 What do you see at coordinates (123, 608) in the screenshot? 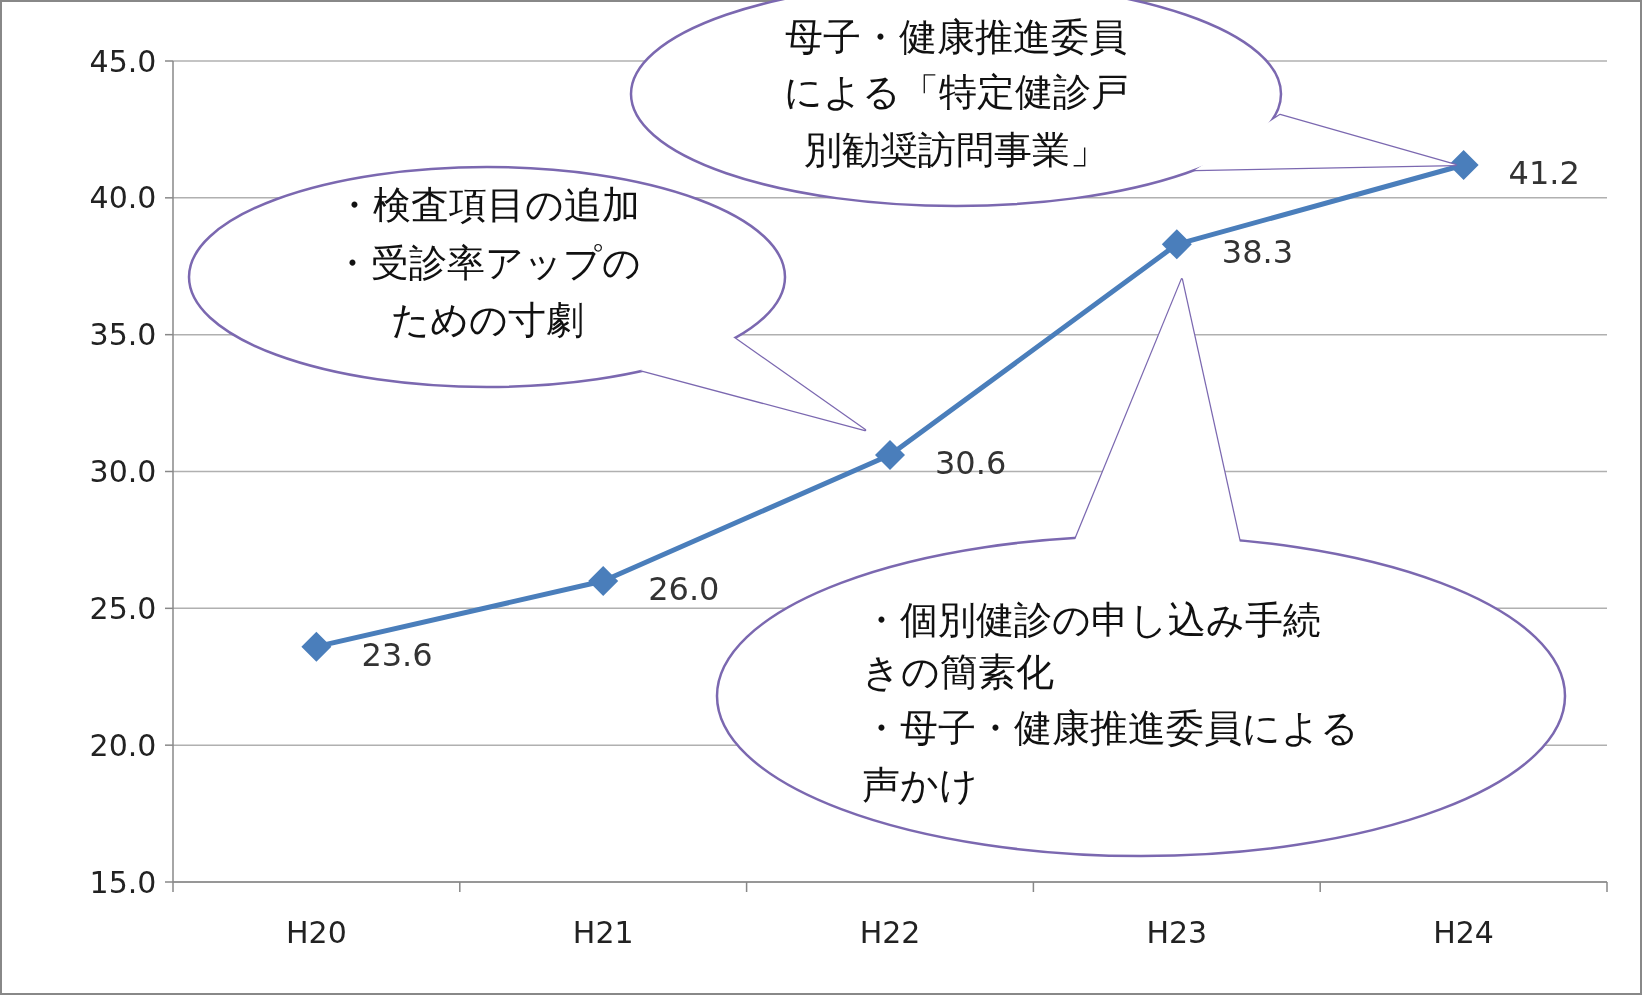
I see `y-tick-label: 25.0` at bounding box center [123, 608].